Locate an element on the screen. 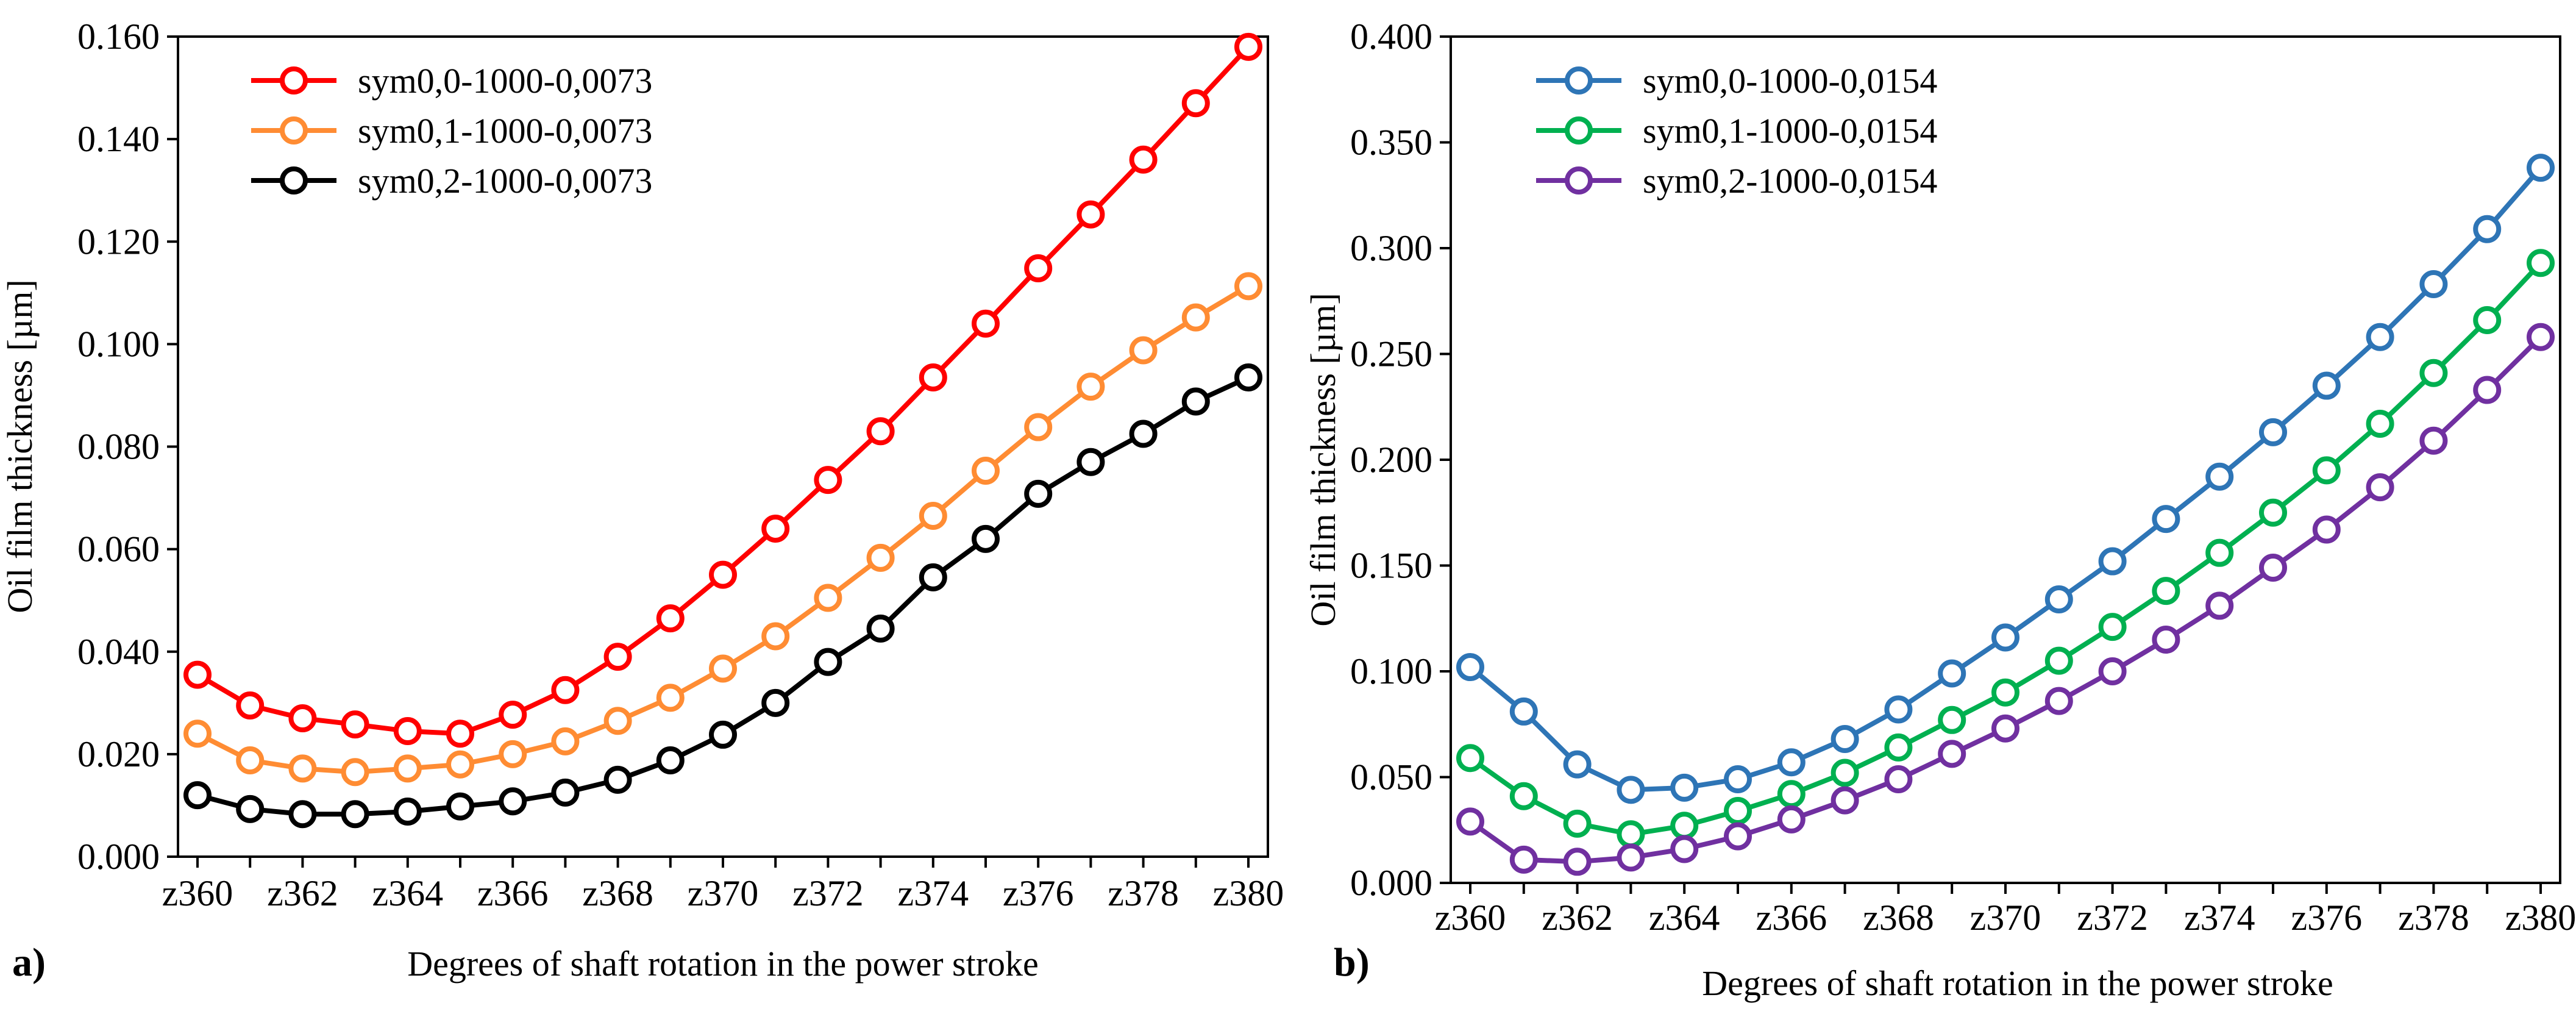 This screenshot has width=2576, height=1014. y-tick-label: 0.400 is located at coordinates (1391, 36).